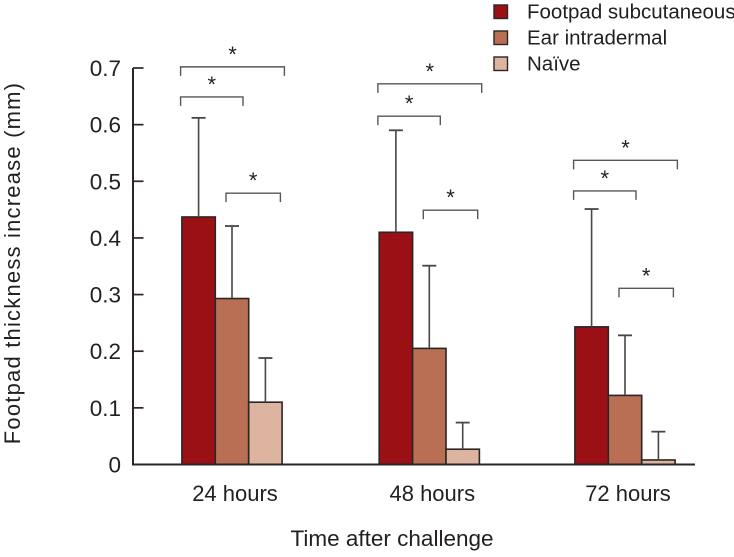 This screenshot has height=557, width=734. What do you see at coordinates (463, 457) in the screenshot?
I see `bar-series2-cat1` at bounding box center [463, 457].